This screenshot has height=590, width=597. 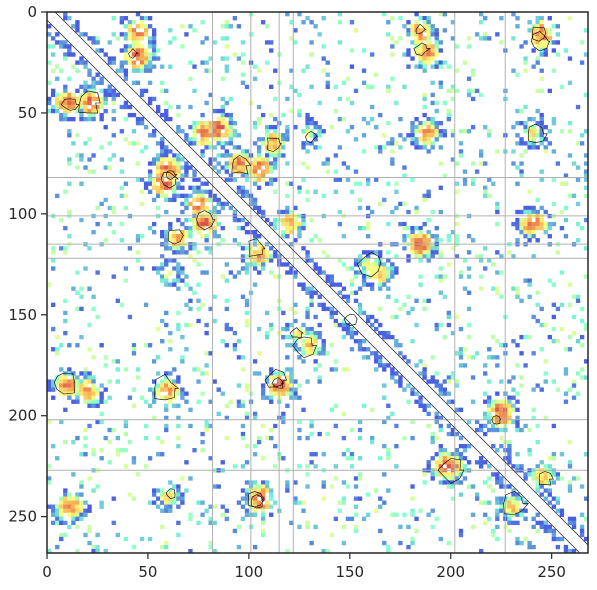 I want to click on y-tick-label: 150, so click(x=22, y=315).